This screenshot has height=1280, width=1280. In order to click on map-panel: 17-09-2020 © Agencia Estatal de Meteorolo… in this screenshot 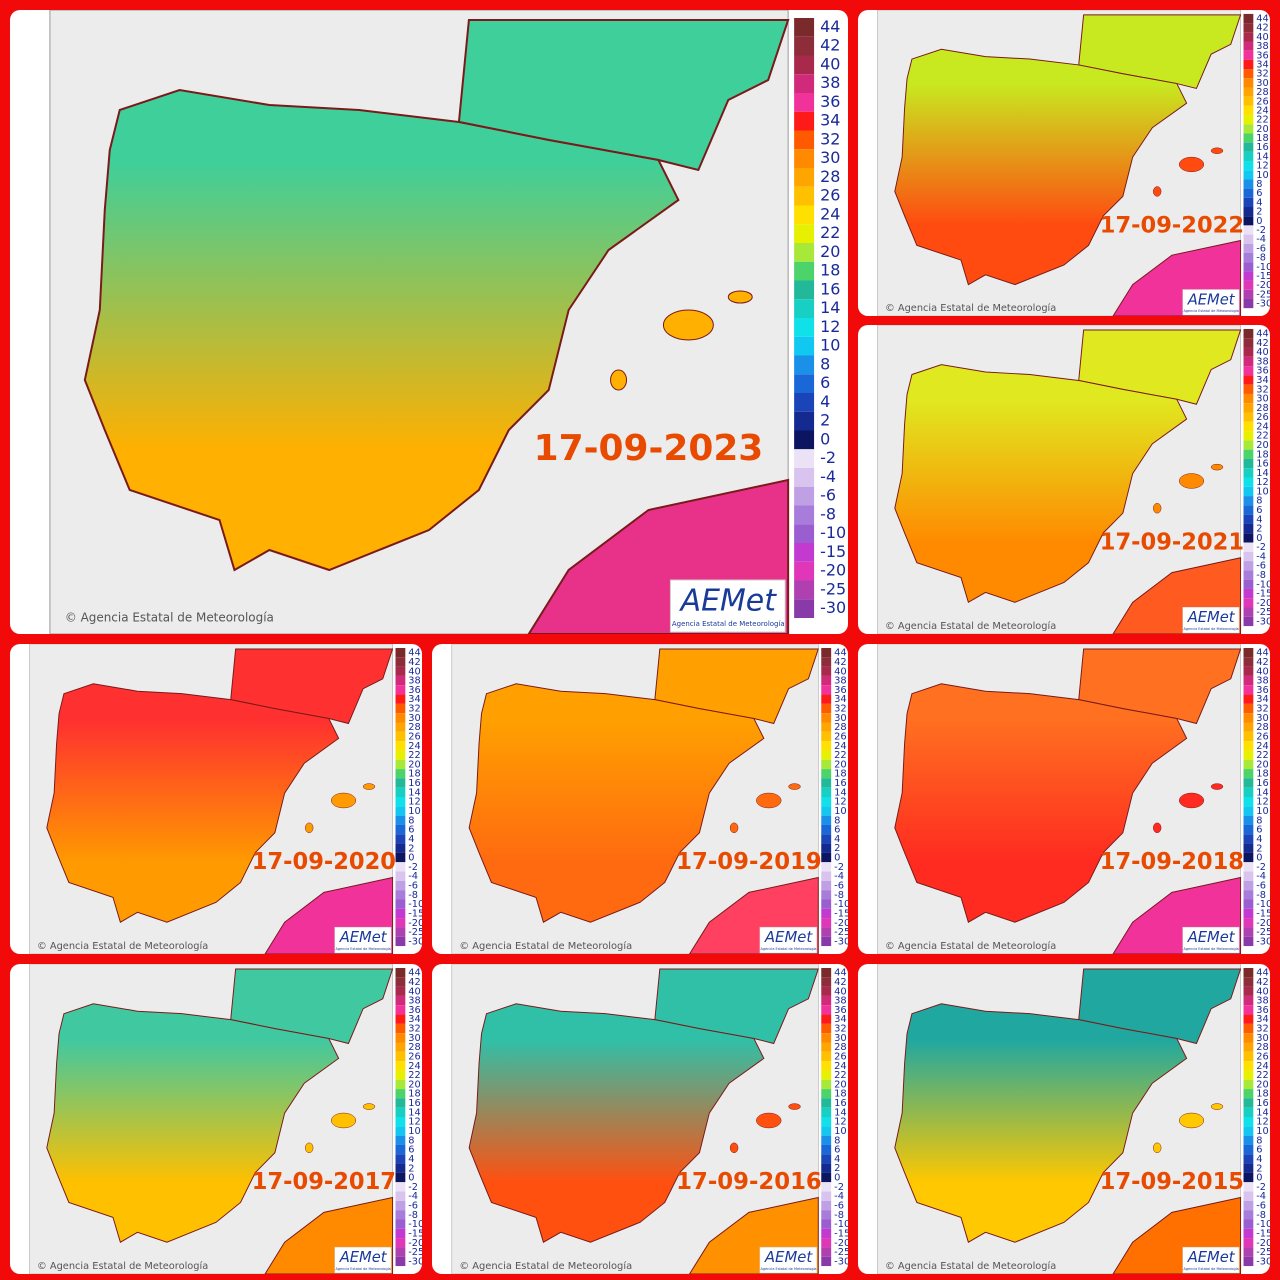, I will do `click(216, 799)`.